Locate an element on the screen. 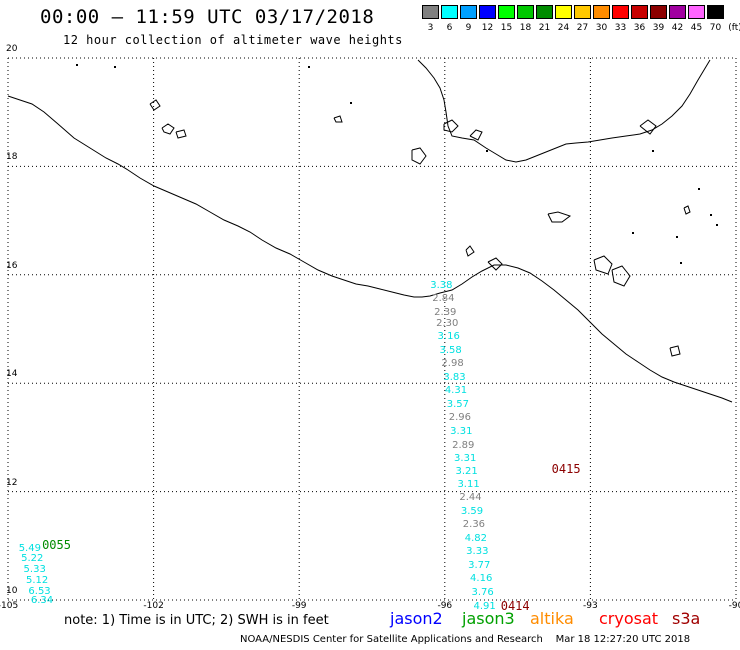 Image resolution: width=740 pixels, height=650 pixels. wave-height-value: 3.57 is located at coordinates (458, 404).